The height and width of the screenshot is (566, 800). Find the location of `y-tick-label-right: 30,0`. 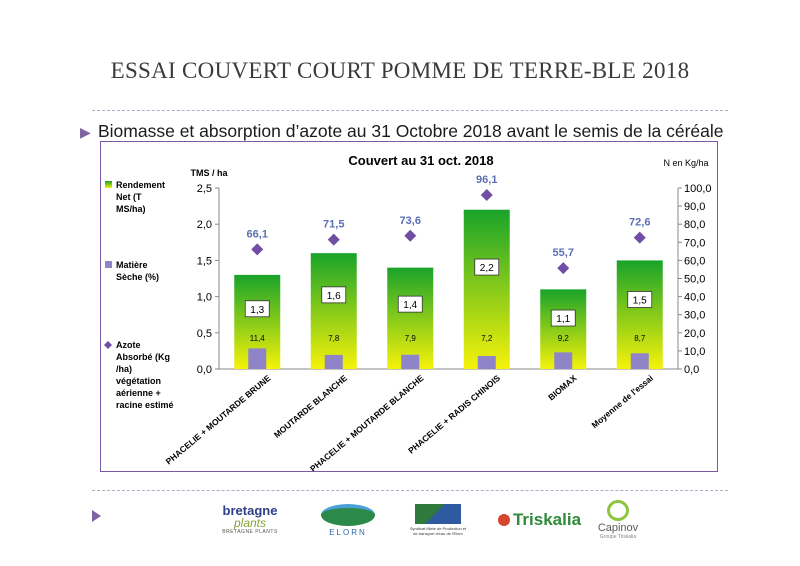

y-tick-label-right: 30,0 is located at coordinates (694, 316).